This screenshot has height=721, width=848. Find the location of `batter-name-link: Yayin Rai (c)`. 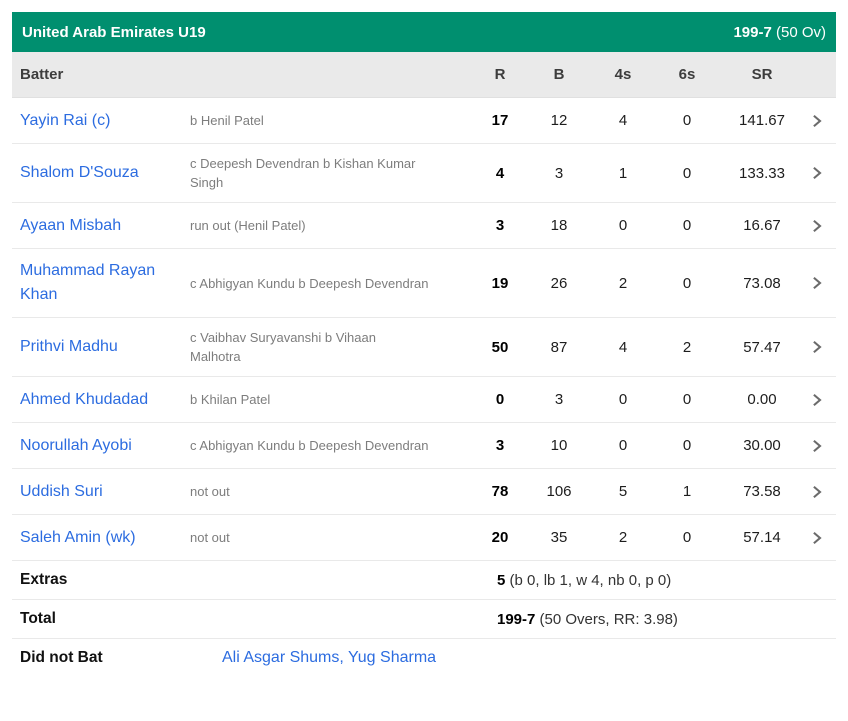

batter-name-link: Yayin Rai (c) is located at coordinates (65, 120).